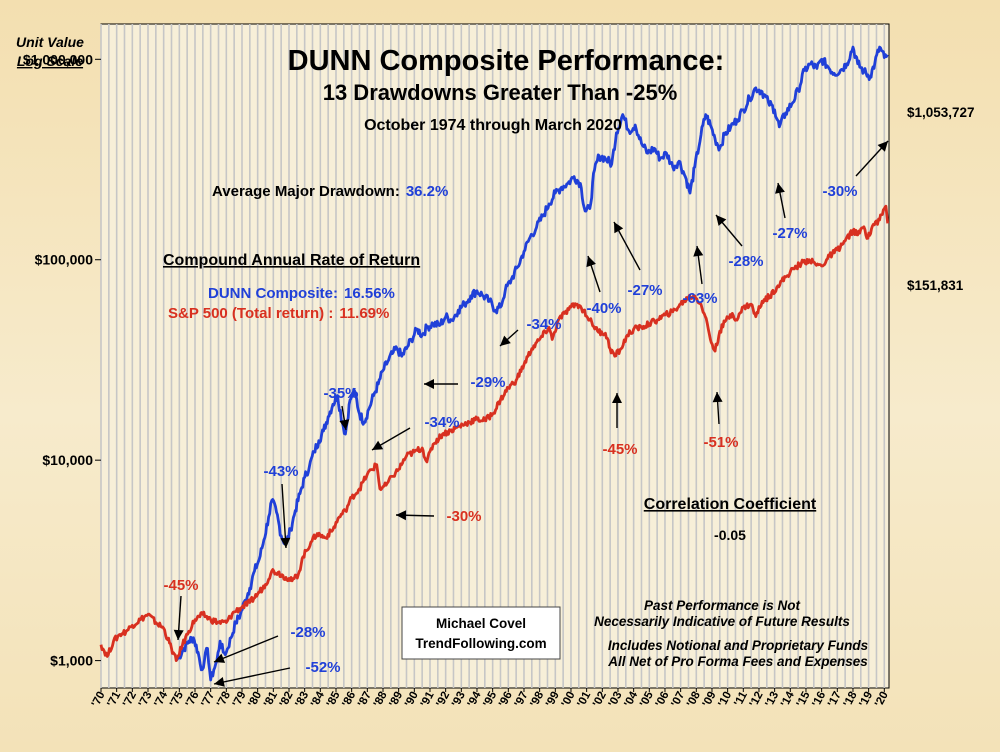  What do you see at coordinates (50, 61) in the screenshot?
I see `y-axis-label-line2: Log Scale` at bounding box center [50, 61].